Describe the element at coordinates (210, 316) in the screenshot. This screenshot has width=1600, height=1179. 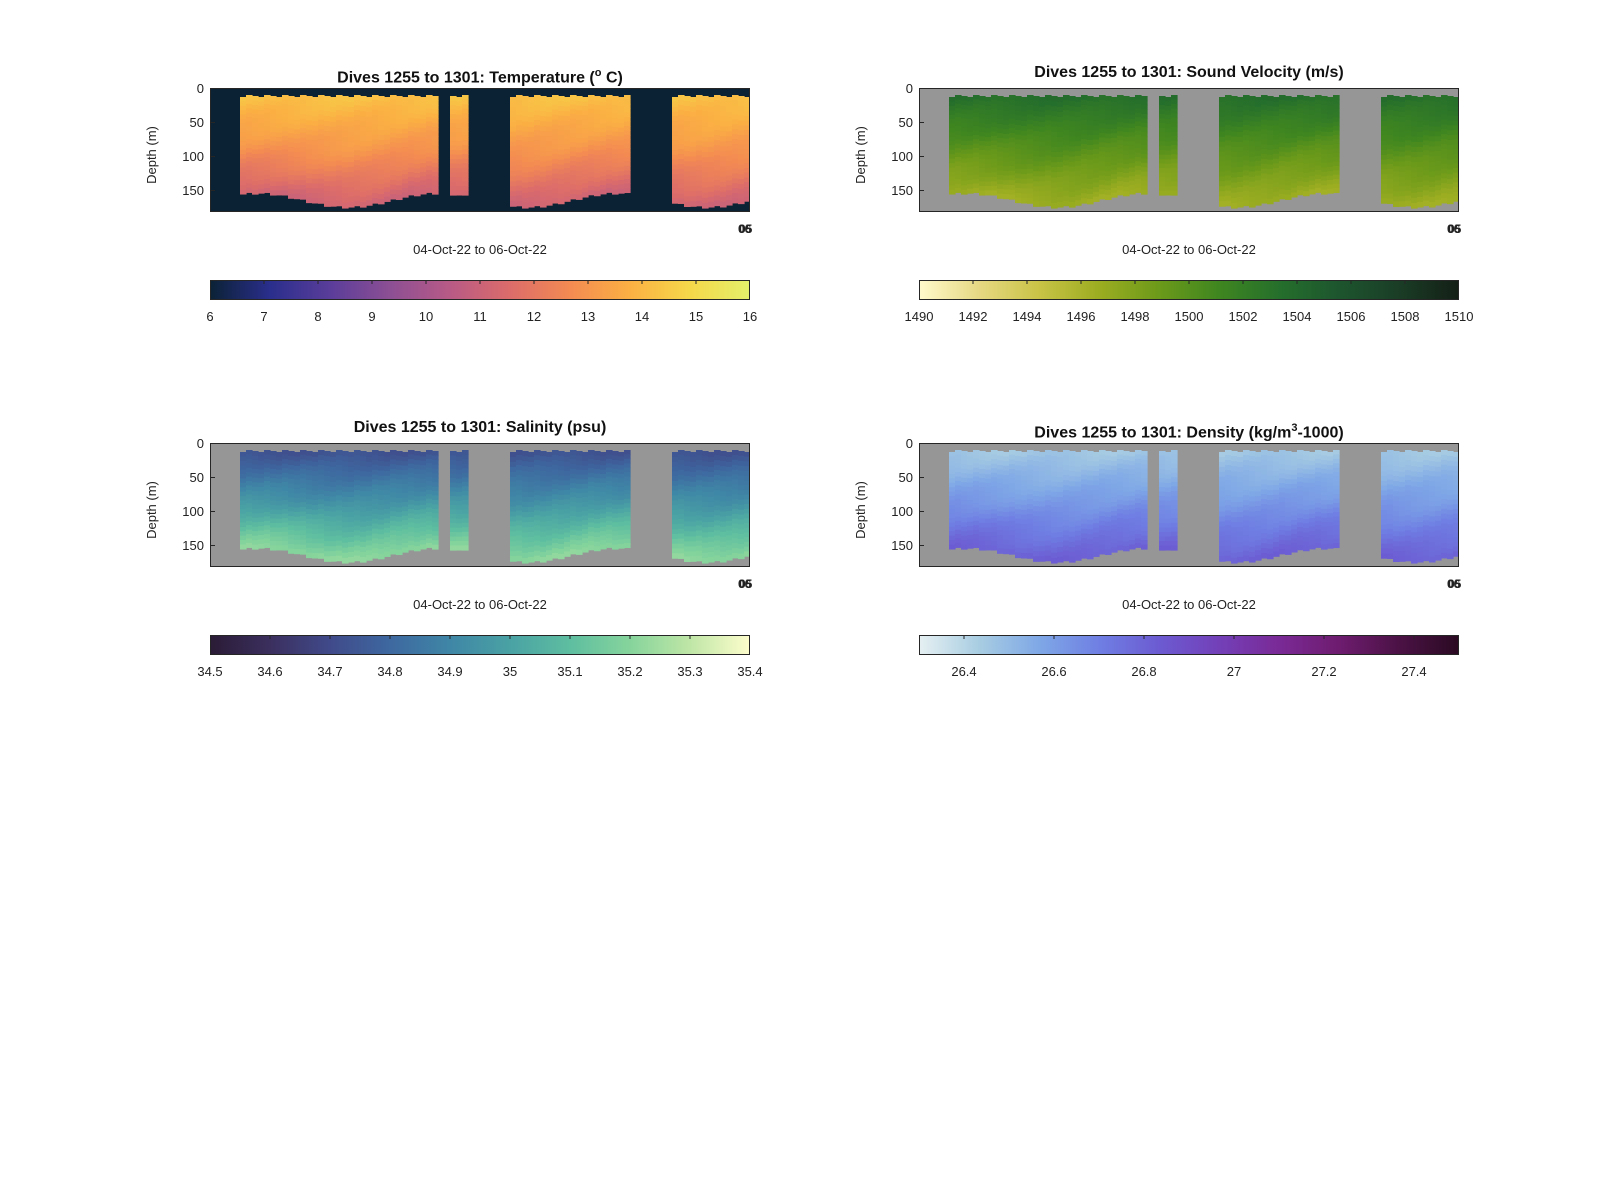
I see `colorbar-tick-label: 6` at that location.